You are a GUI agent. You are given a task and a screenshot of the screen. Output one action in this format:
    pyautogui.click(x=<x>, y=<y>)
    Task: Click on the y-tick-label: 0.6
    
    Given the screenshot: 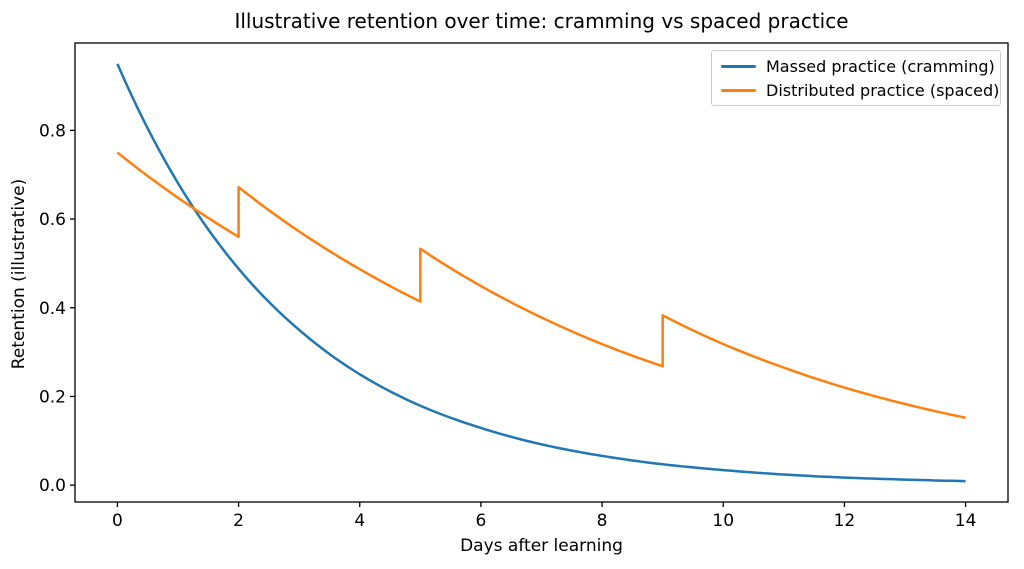 What is the action you would take?
    pyautogui.click(x=52, y=220)
    